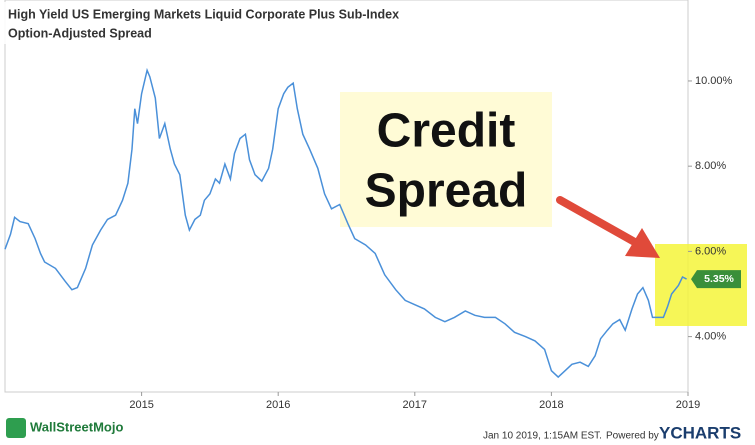 The width and height of the screenshot is (755, 445). Describe the element at coordinates (632, 436) in the screenshot. I see `powered-by: Powered by` at that location.